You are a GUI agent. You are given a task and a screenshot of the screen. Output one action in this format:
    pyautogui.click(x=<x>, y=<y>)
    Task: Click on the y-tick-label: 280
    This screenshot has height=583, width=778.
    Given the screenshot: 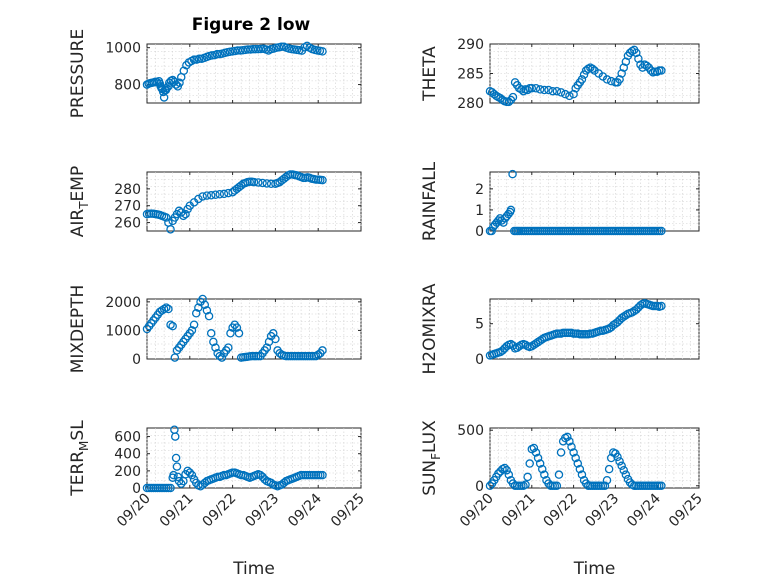 What is the action you would take?
    pyautogui.click(x=127, y=190)
    